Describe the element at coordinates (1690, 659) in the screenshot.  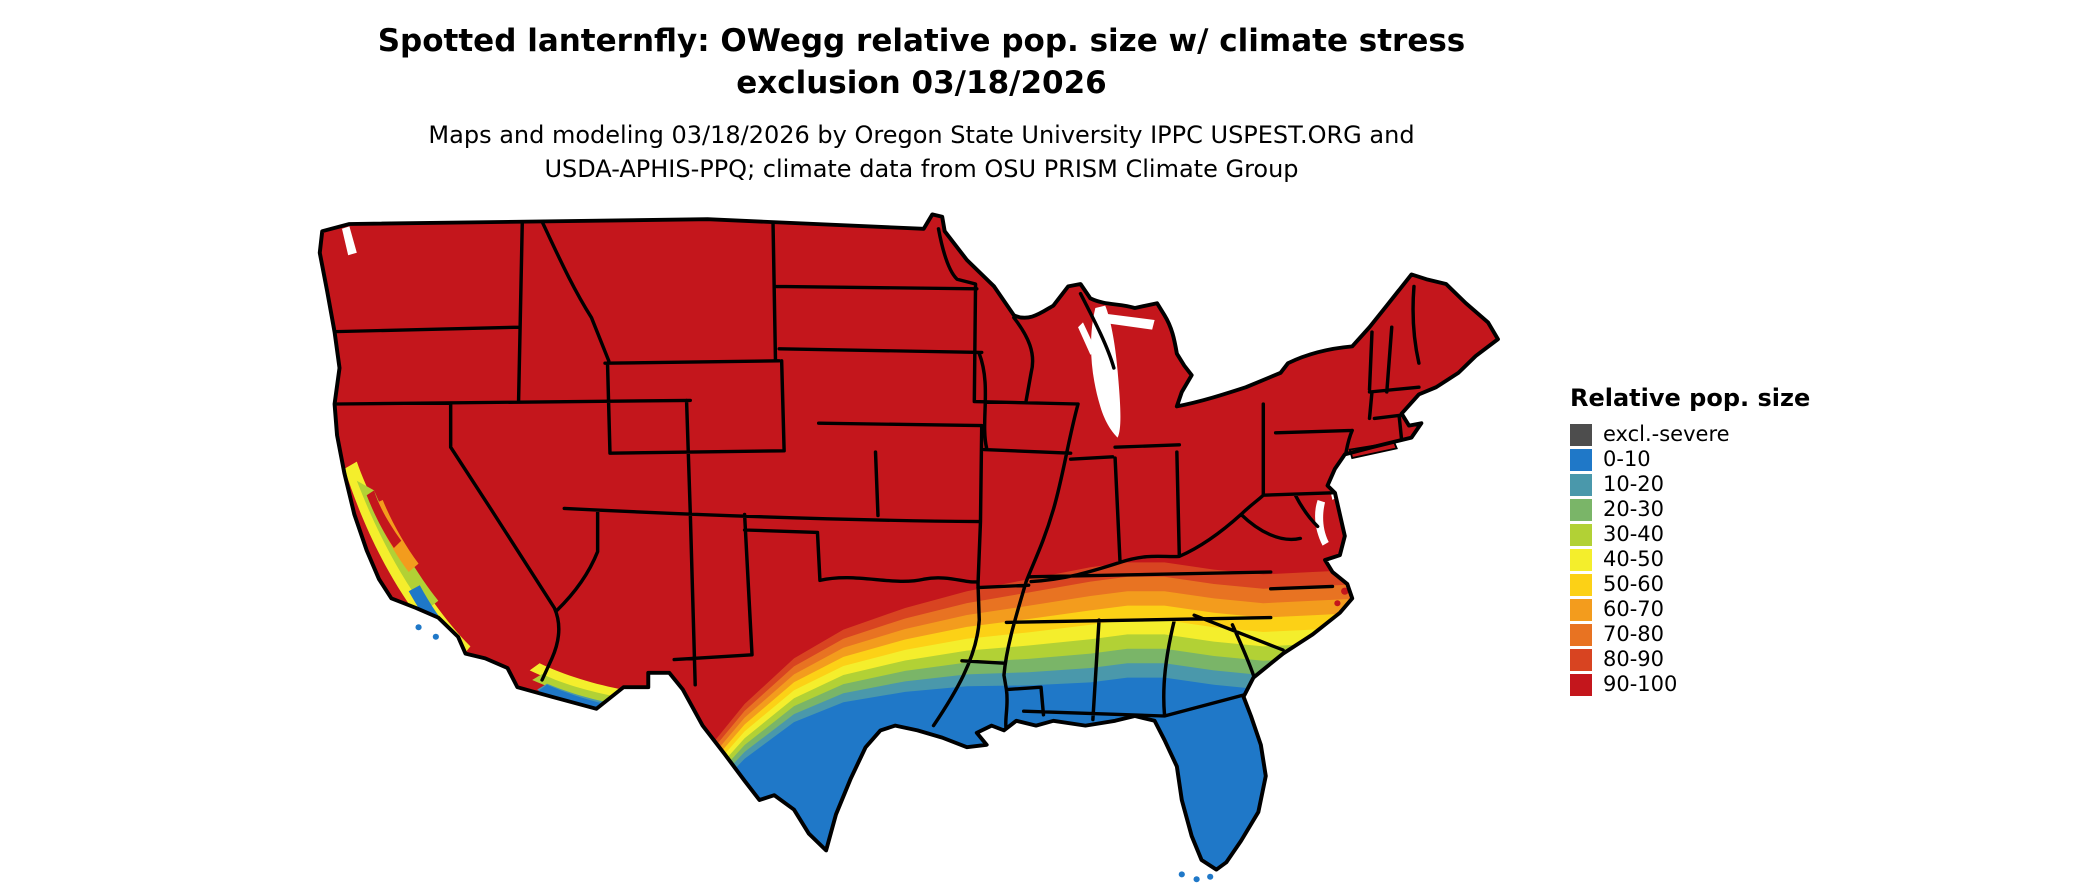
I see `legend-item: 80-90` at that location.